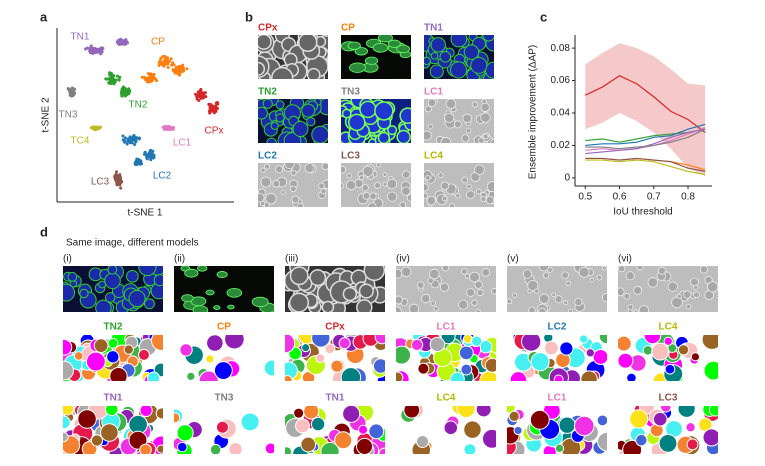 This screenshot has height=466, width=765. Describe the element at coordinates (214, 131) in the screenshot. I see `cluster-label: CPx` at that location.